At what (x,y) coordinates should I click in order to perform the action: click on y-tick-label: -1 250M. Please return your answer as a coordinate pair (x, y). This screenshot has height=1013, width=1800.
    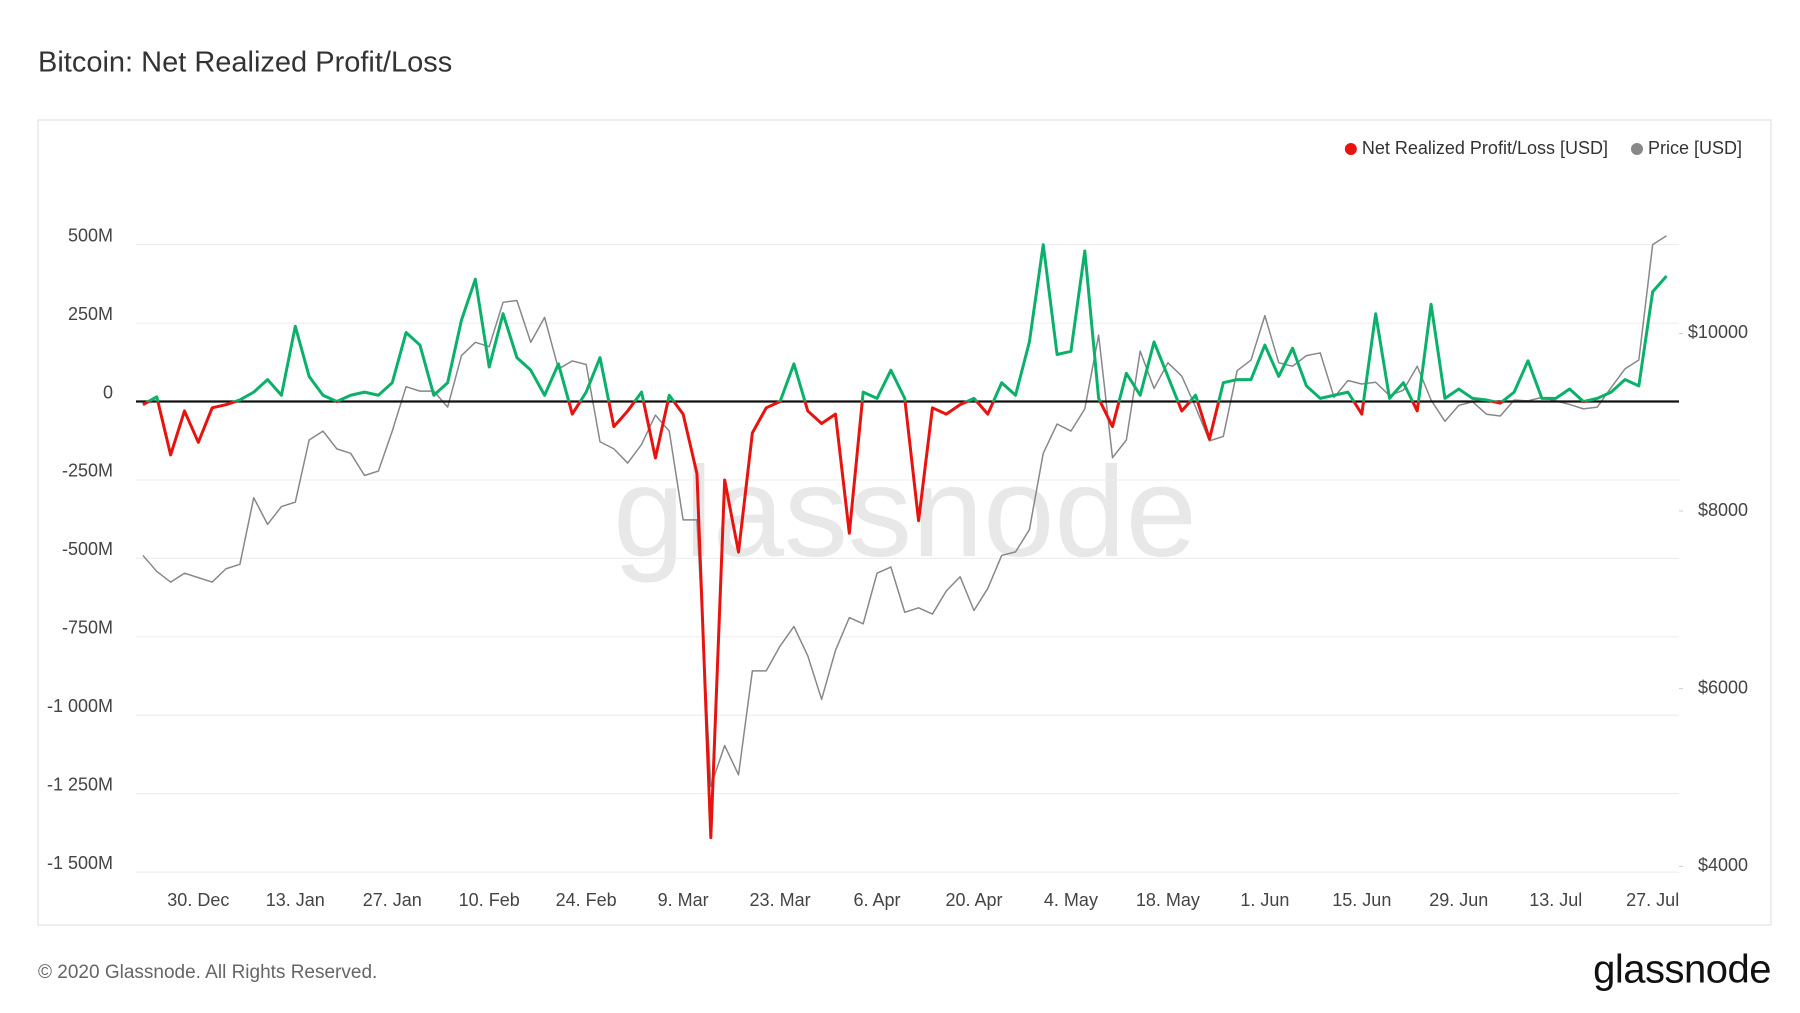
    Looking at the image, I should click on (80, 784).